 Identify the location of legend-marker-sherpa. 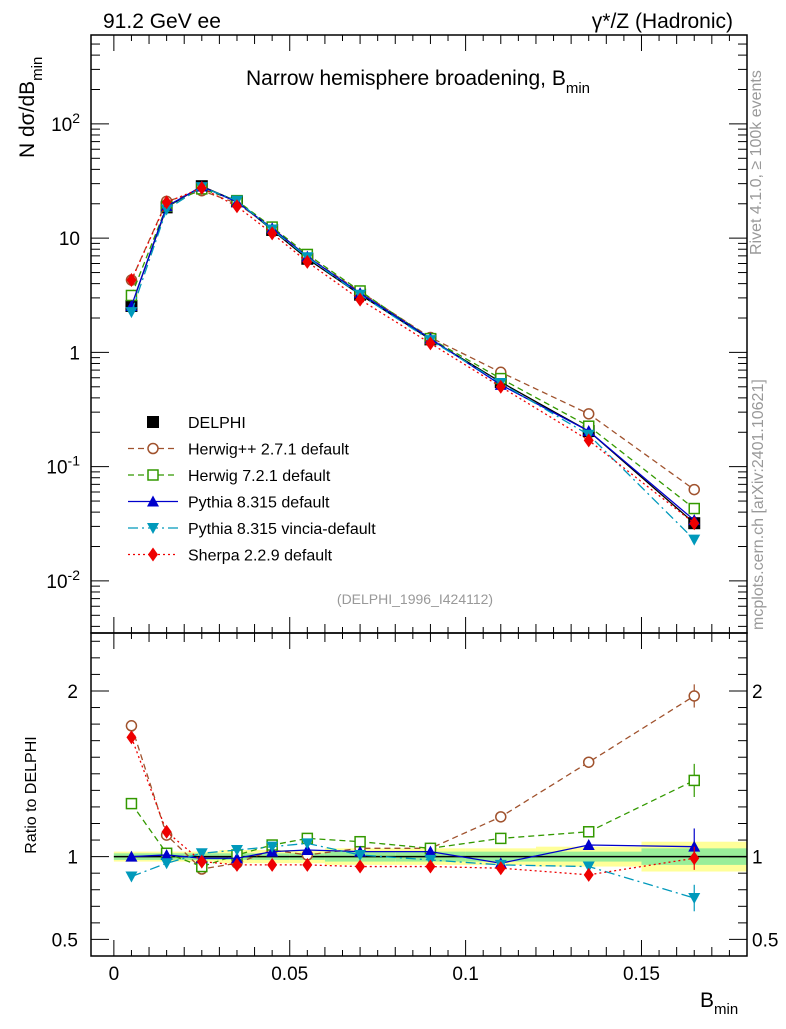
(153, 554).